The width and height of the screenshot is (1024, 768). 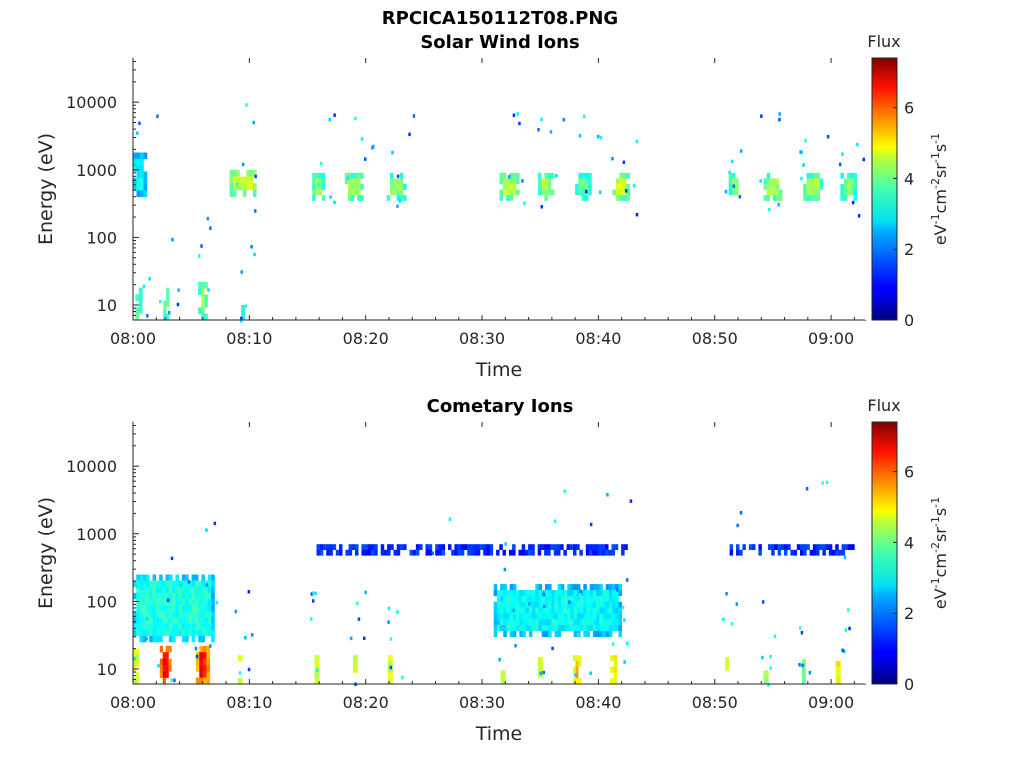 What do you see at coordinates (499, 370) in the screenshot?
I see `x-axis-label: Time` at bounding box center [499, 370].